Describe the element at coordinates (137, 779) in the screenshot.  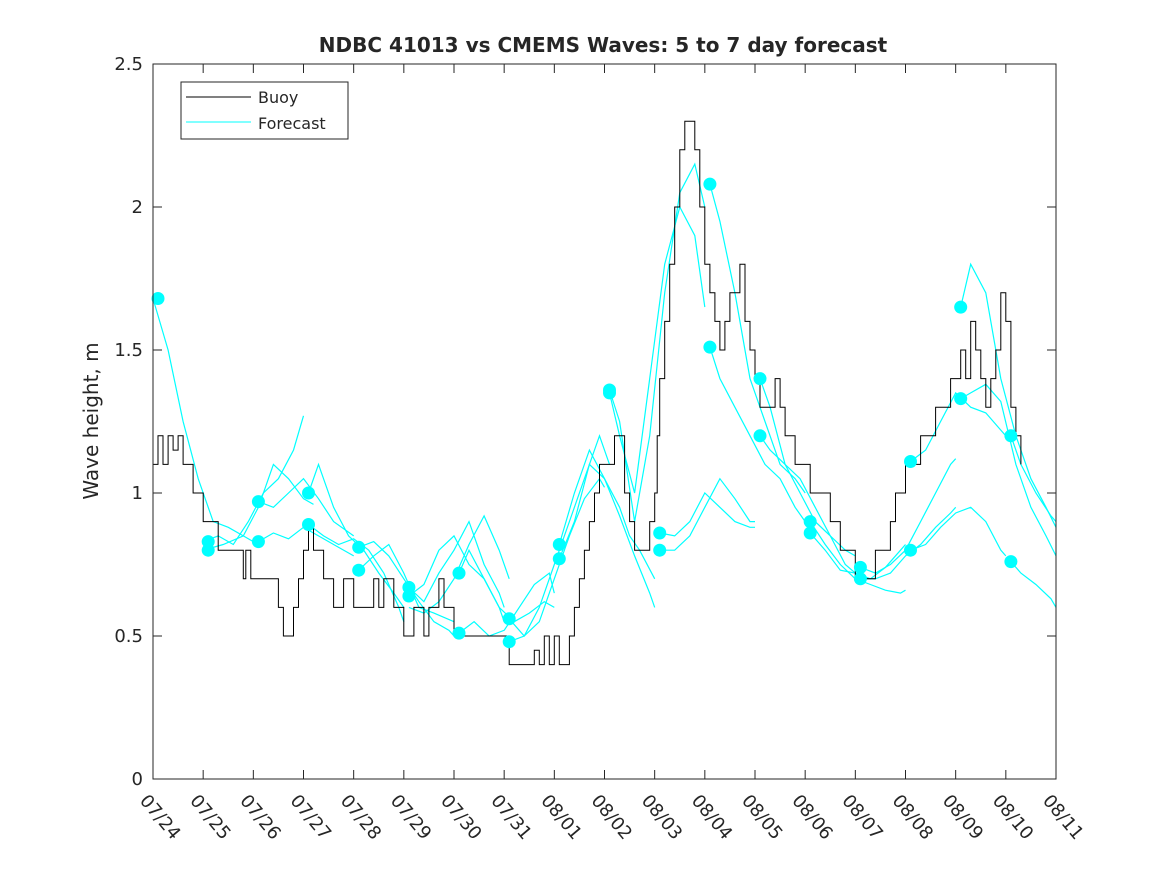
I see `y-tick-label-0: 0` at that location.